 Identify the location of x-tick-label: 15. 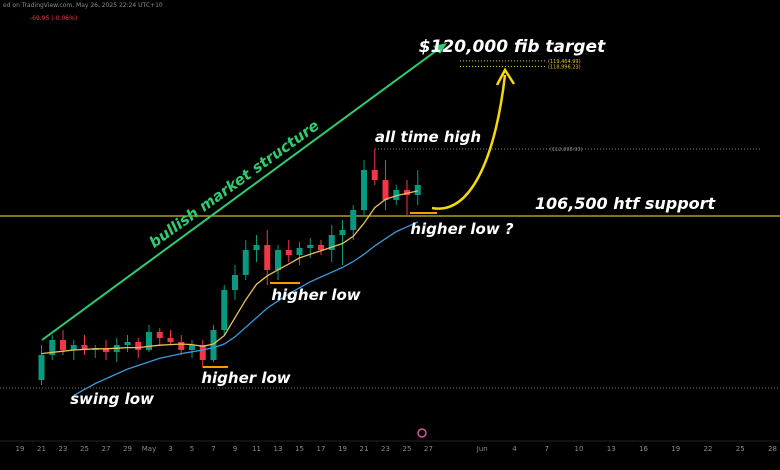
(299, 449).